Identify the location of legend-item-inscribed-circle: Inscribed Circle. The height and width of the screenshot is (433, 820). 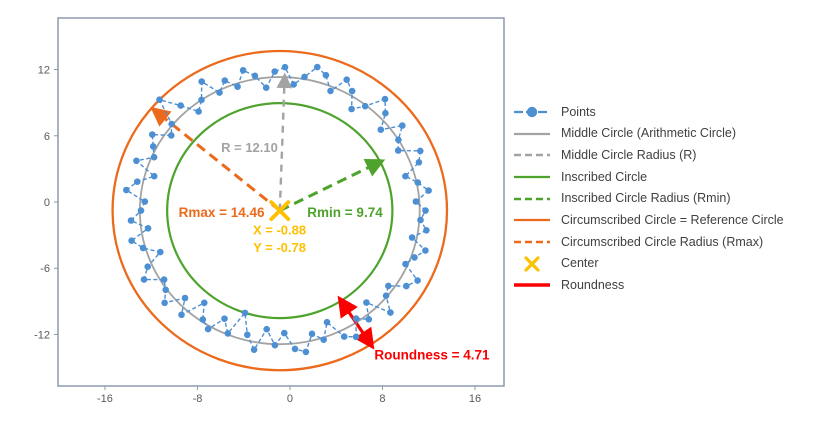
(648, 177).